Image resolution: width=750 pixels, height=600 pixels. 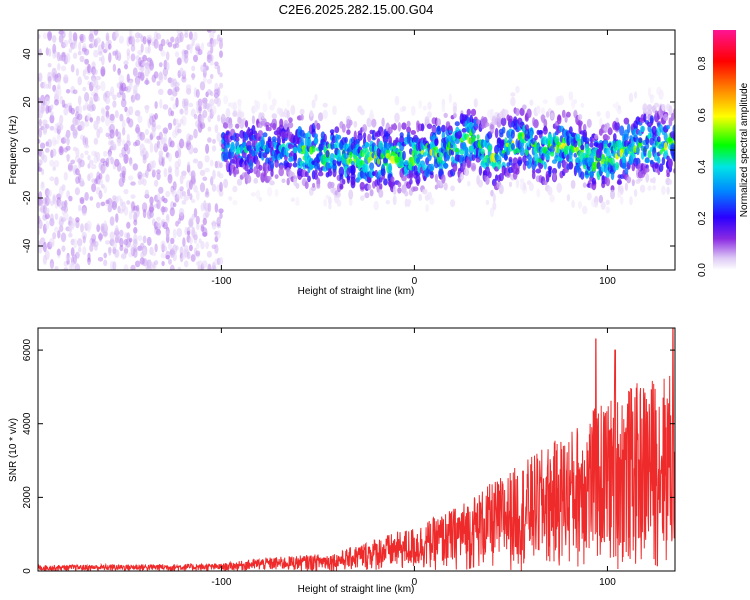 What do you see at coordinates (221, 281) in the screenshot?
I see `x-tick-label: -100` at bounding box center [221, 281].